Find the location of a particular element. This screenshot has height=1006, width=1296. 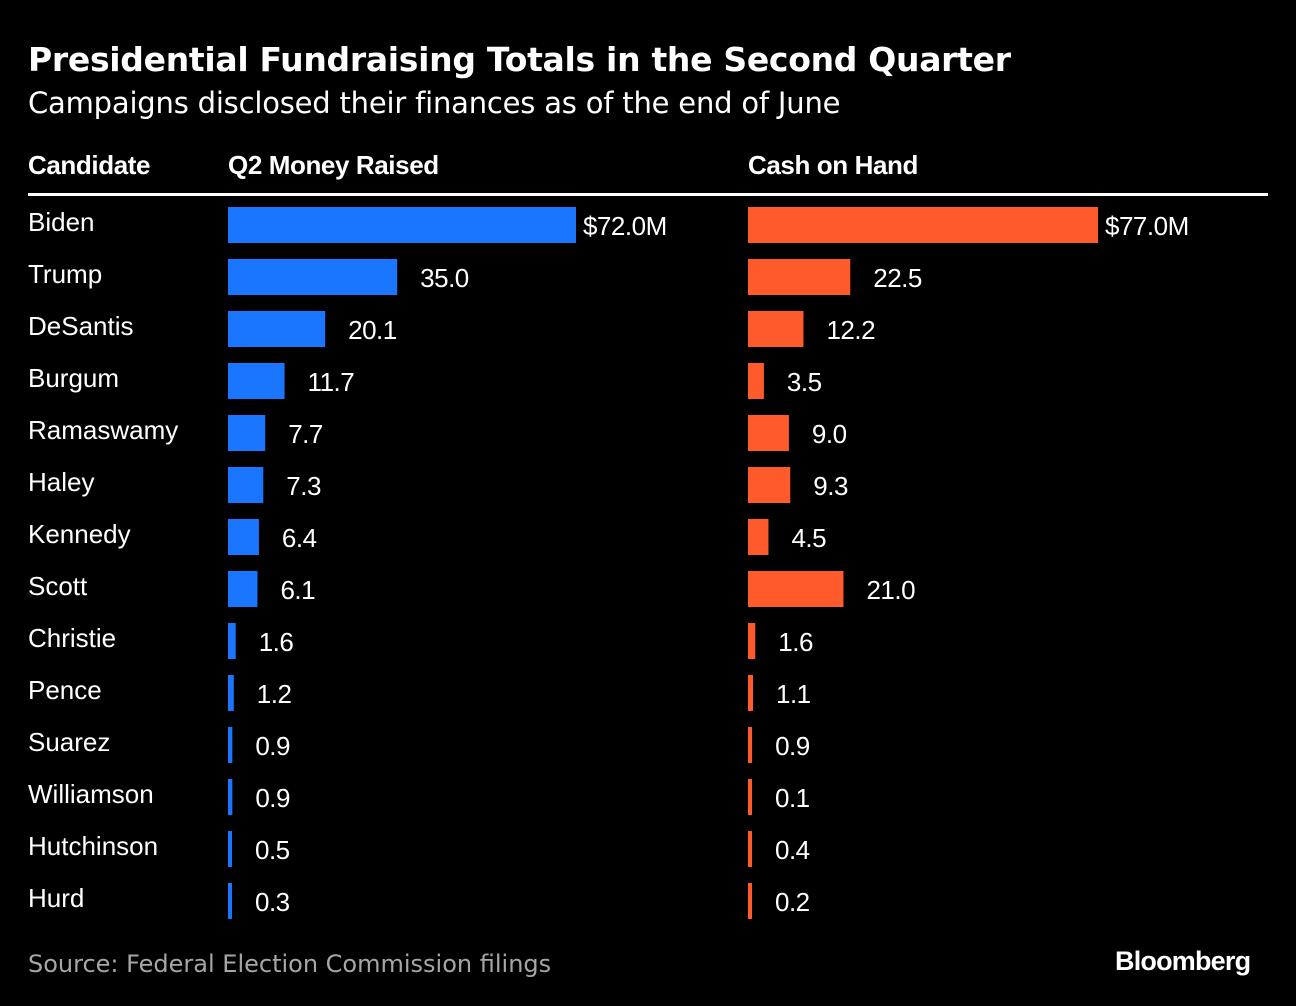

column-header-candidate: Candidate is located at coordinates (89, 165).